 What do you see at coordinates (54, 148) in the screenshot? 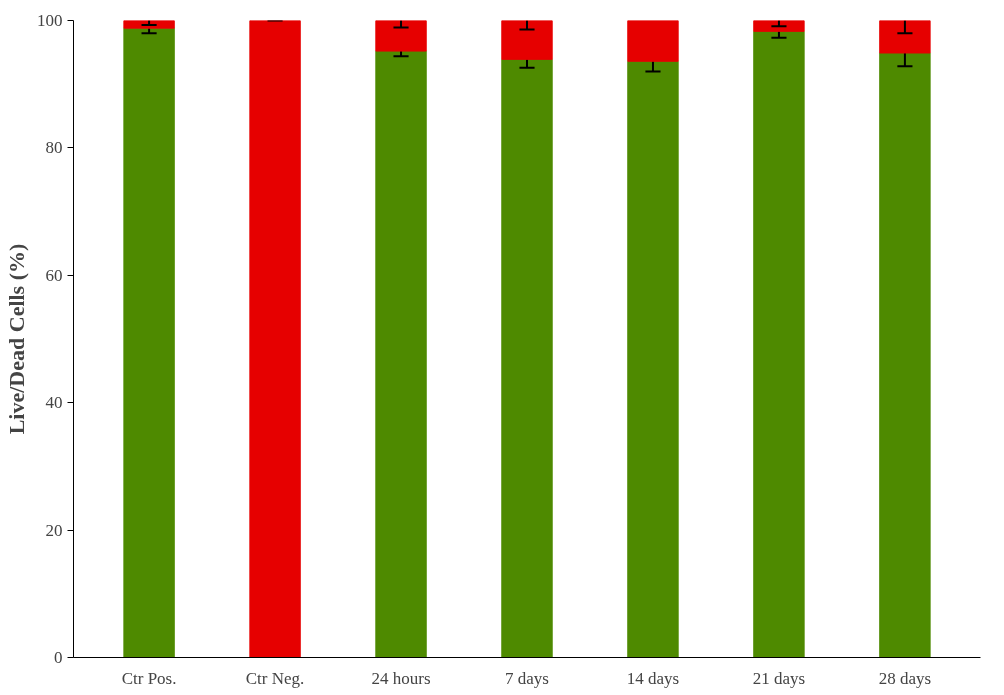
I see `y-tick-label: 80` at bounding box center [54, 148].